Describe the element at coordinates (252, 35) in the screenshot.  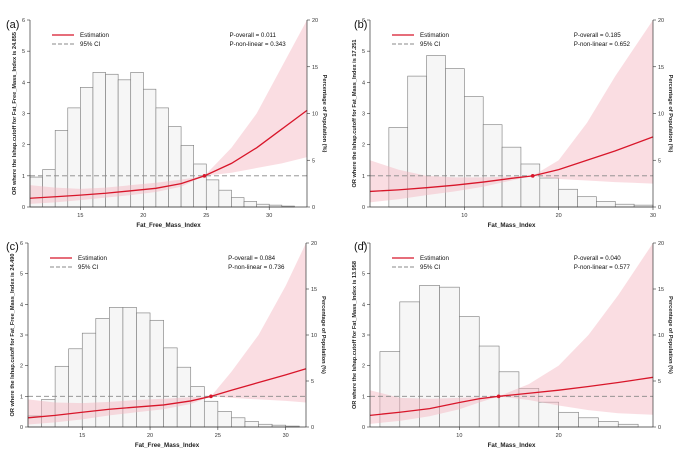
I see `p-overall-text: P-overall = 0.011` at that location.